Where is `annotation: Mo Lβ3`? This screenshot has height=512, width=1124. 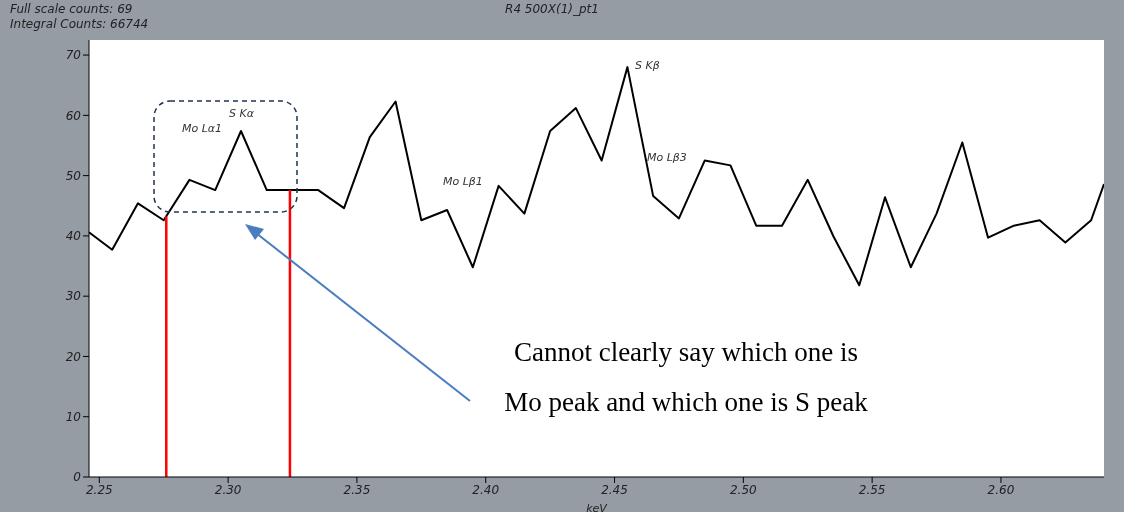
annotation: Mo Lβ3 is located at coordinates (667, 157).